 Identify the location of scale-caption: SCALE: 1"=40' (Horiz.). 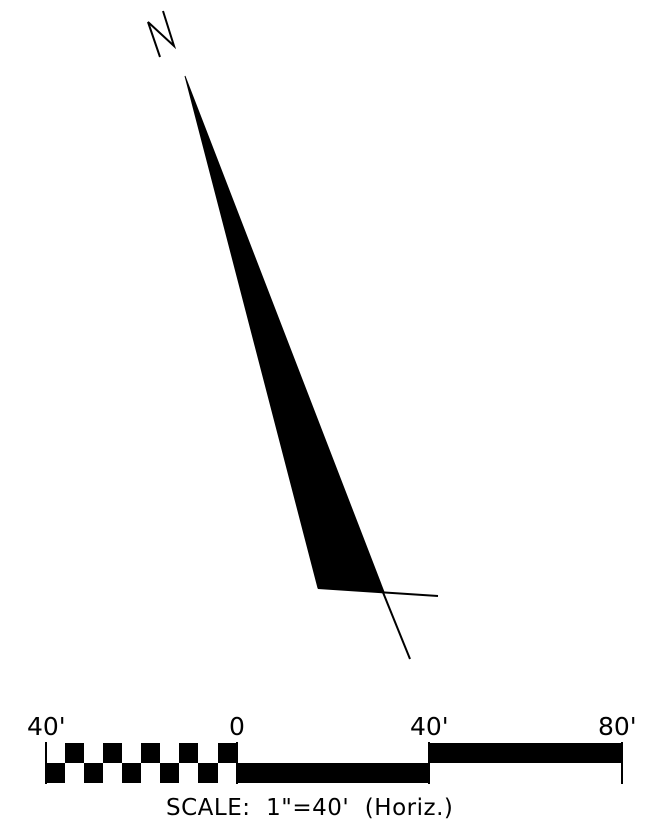
(309, 808).